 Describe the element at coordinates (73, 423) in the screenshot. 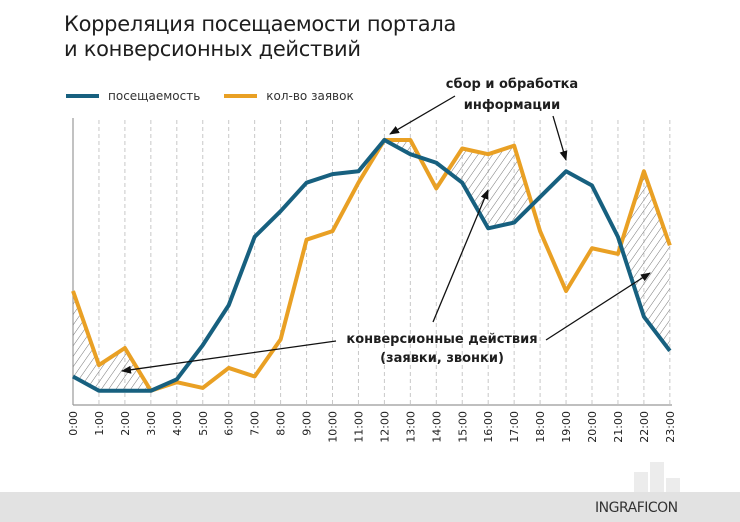

I see `x-tick-label: 0:00` at that location.